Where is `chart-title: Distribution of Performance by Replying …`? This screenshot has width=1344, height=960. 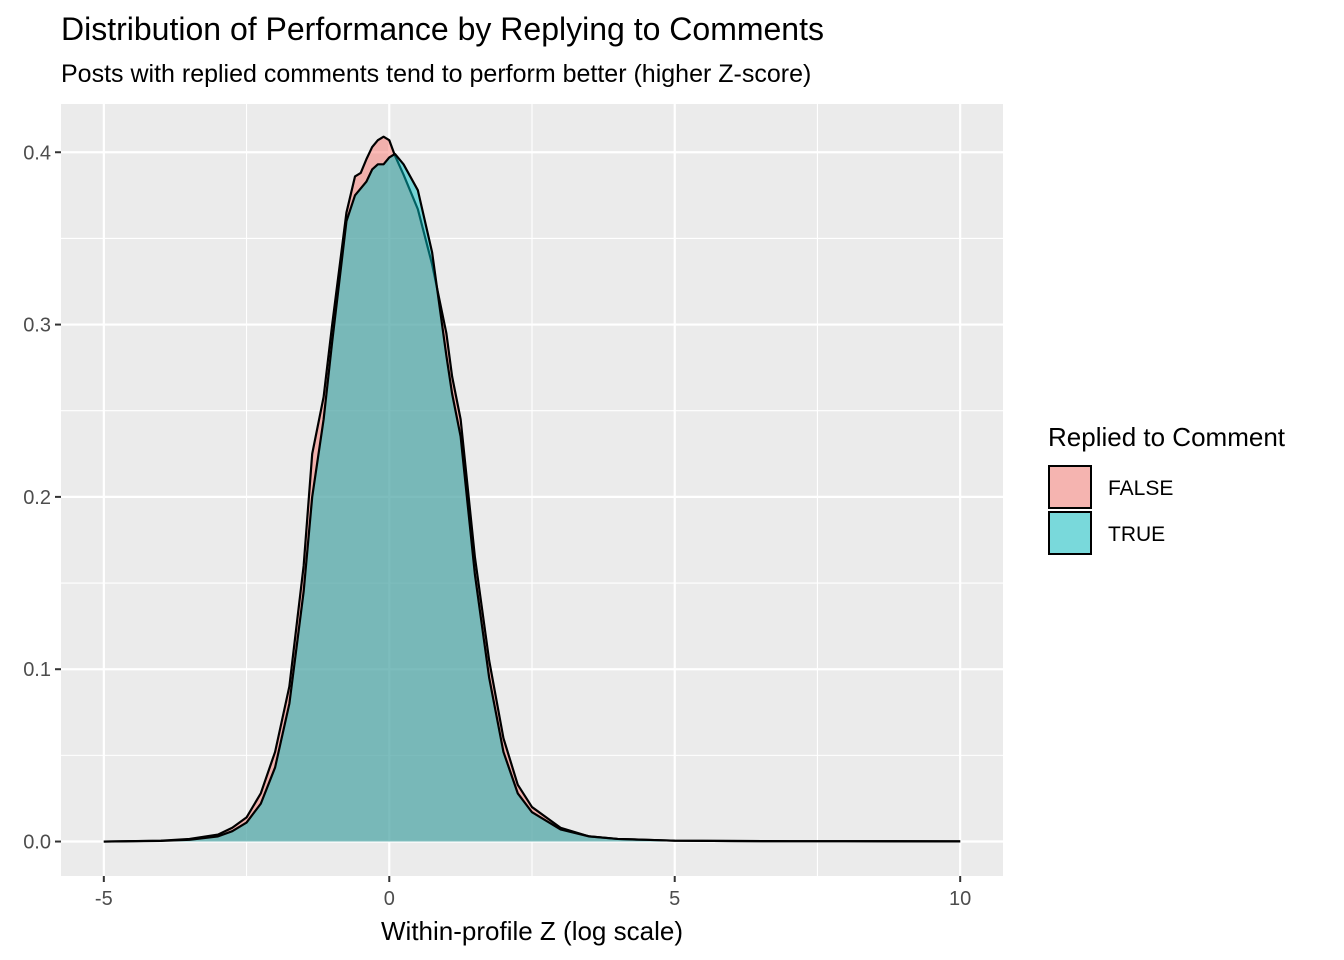 chart-title: Distribution of Performance by Replying … is located at coordinates (442, 29).